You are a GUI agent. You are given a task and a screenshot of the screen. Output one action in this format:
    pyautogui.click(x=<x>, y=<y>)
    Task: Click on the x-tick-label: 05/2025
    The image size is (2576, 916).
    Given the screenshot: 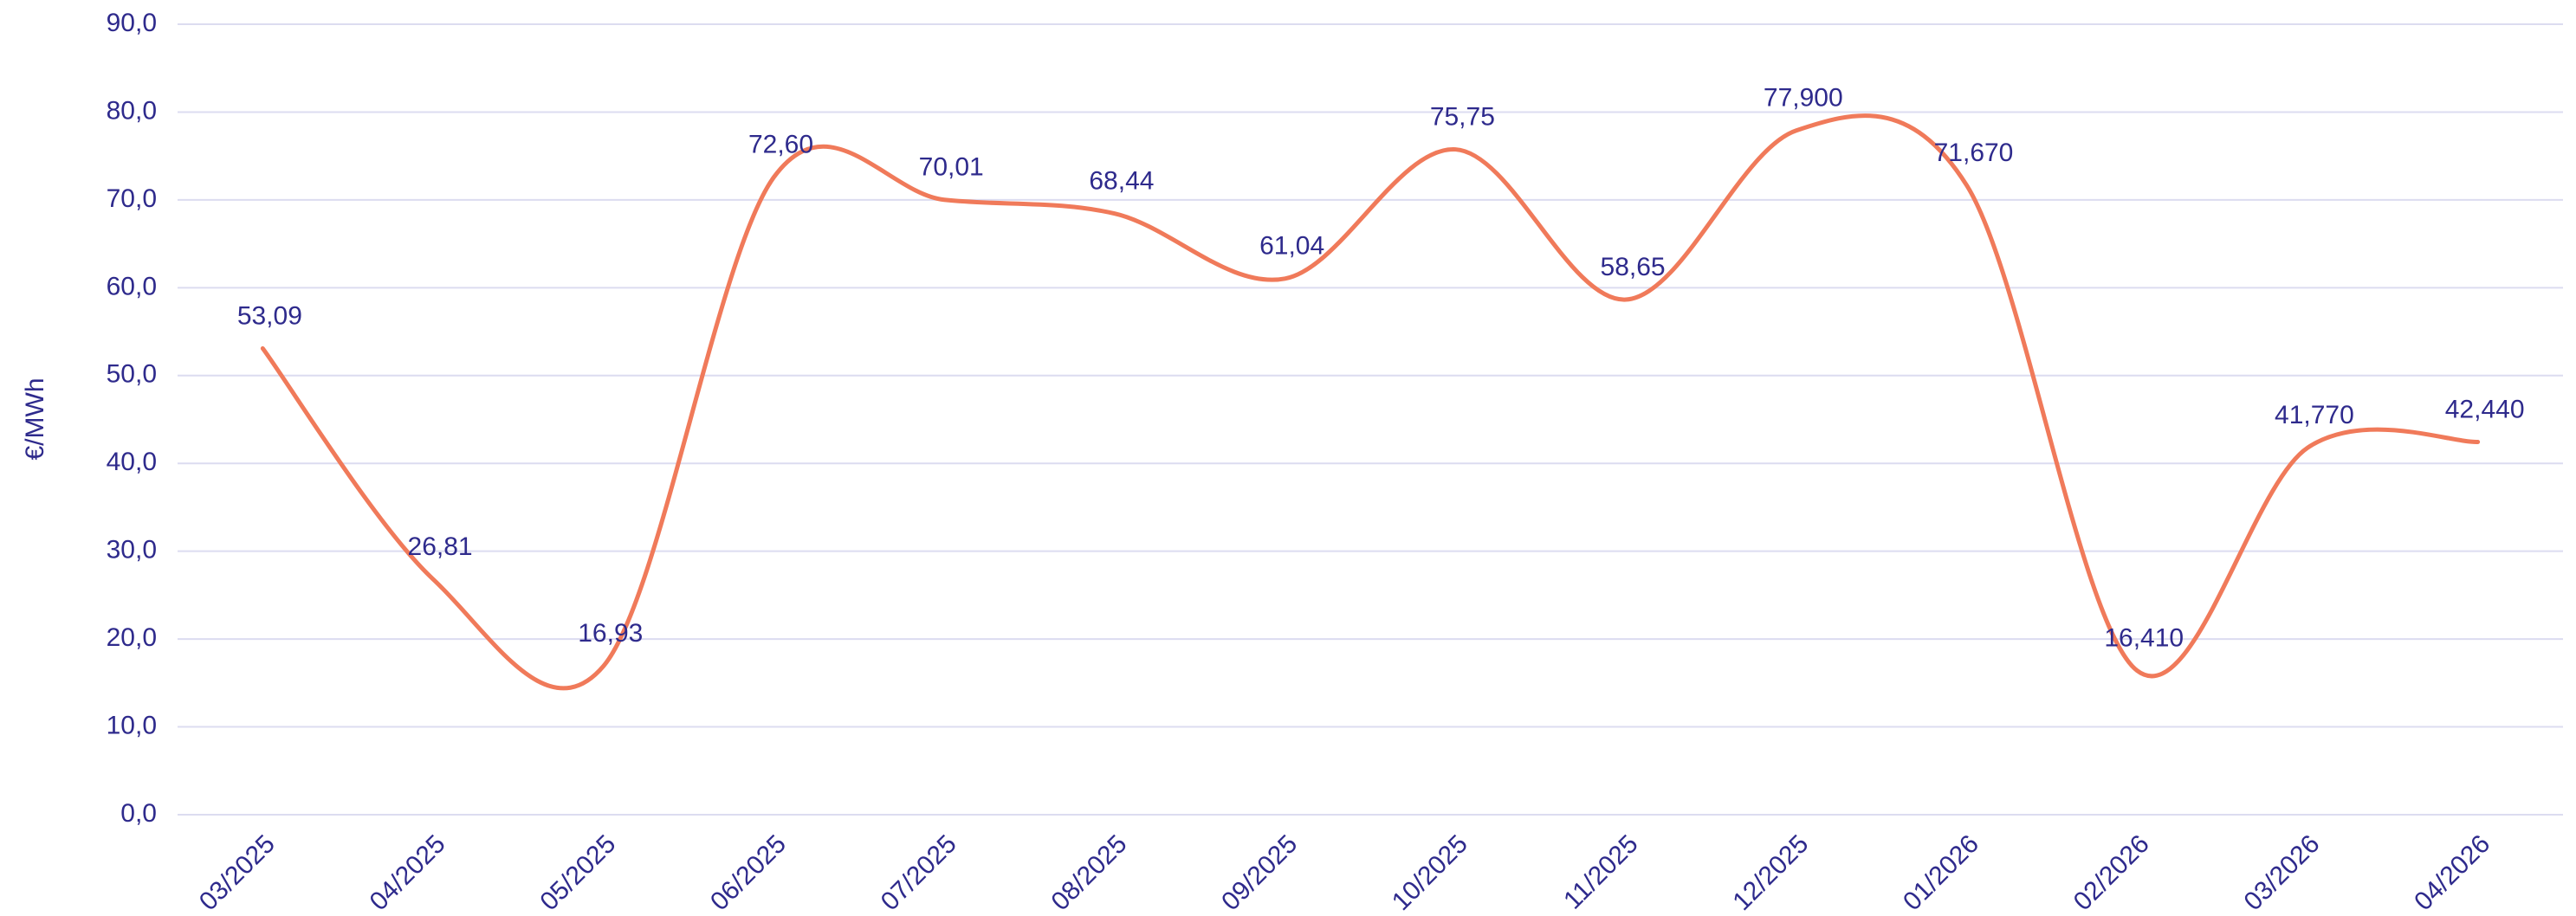 What is the action you would take?
    pyautogui.click(x=577, y=873)
    